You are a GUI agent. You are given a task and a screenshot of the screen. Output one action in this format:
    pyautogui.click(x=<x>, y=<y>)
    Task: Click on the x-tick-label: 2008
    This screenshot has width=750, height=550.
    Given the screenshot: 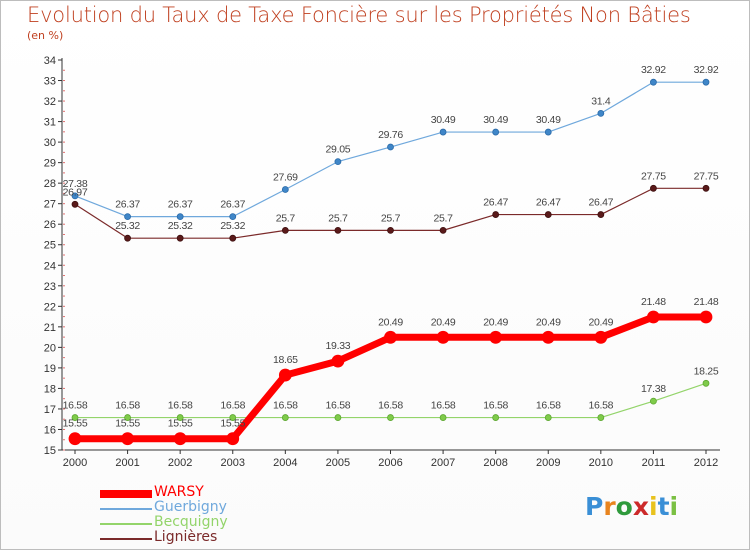 What is the action you would take?
    pyautogui.click(x=495, y=463)
    